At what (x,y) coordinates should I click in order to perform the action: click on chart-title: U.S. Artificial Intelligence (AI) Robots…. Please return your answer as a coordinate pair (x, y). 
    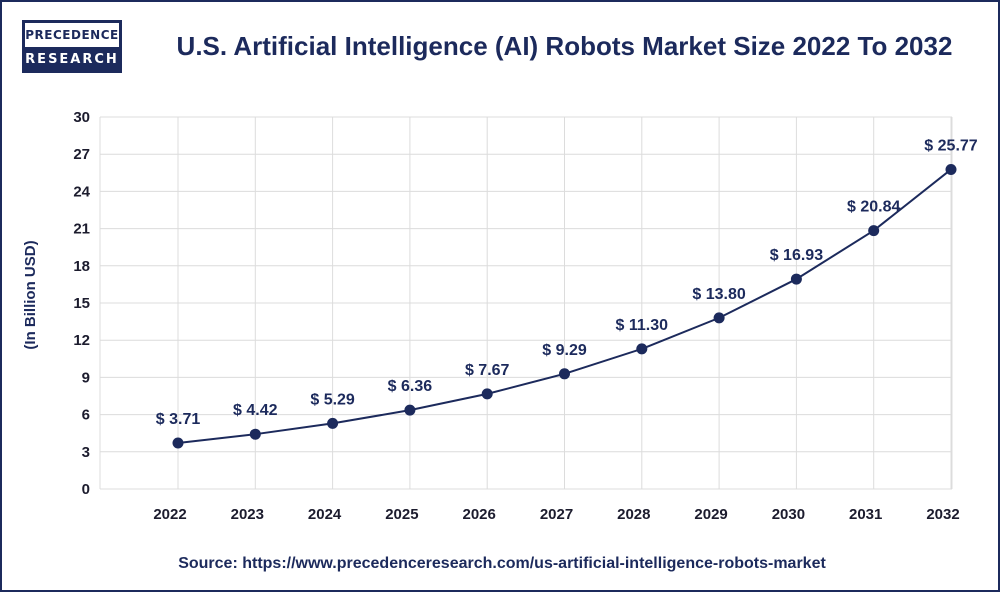
    Looking at the image, I should click on (564, 46).